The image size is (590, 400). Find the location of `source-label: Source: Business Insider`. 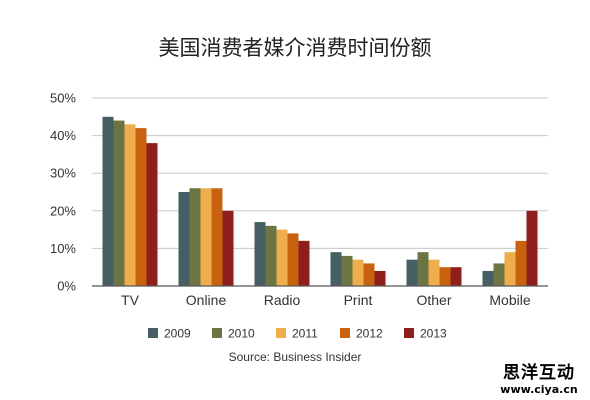

source-label: Source: Business Insider is located at coordinates (295, 357).